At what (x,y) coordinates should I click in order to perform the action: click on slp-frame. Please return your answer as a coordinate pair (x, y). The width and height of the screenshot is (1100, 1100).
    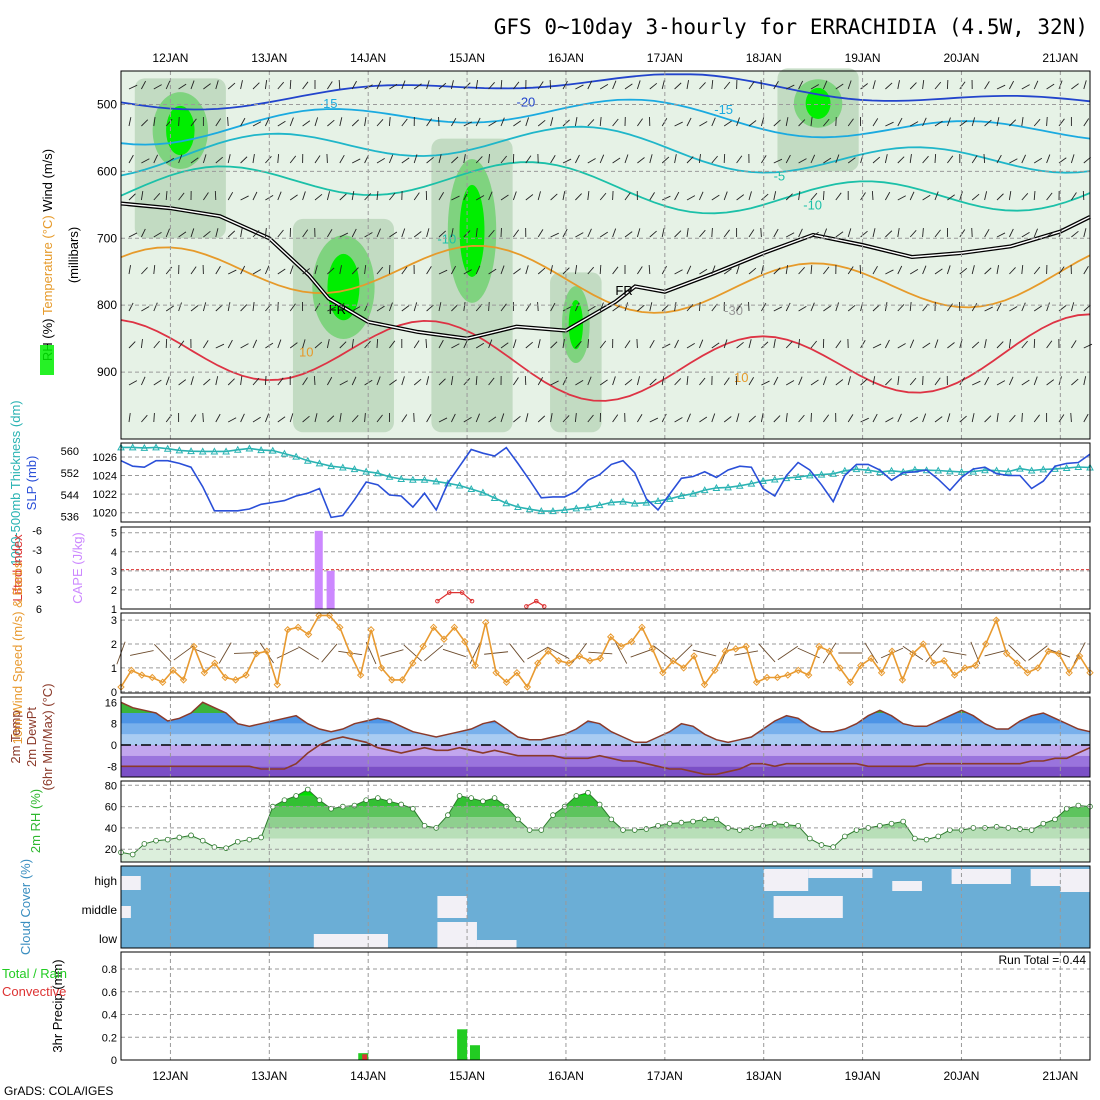
    Looking at the image, I should click on (605, 482).